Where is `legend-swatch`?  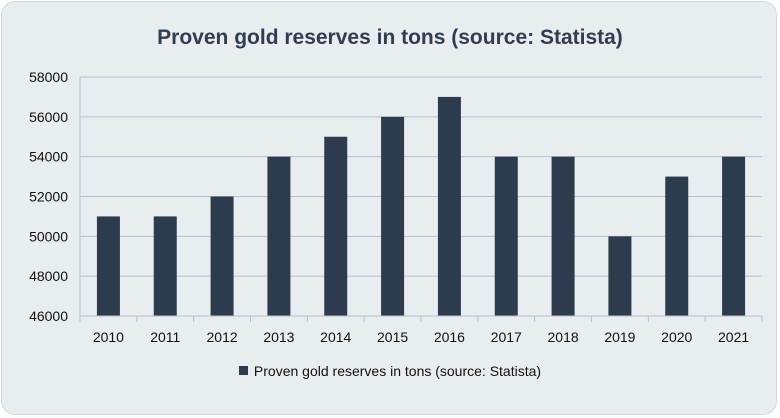
legend-swatch is located at coordinates (243, 370).